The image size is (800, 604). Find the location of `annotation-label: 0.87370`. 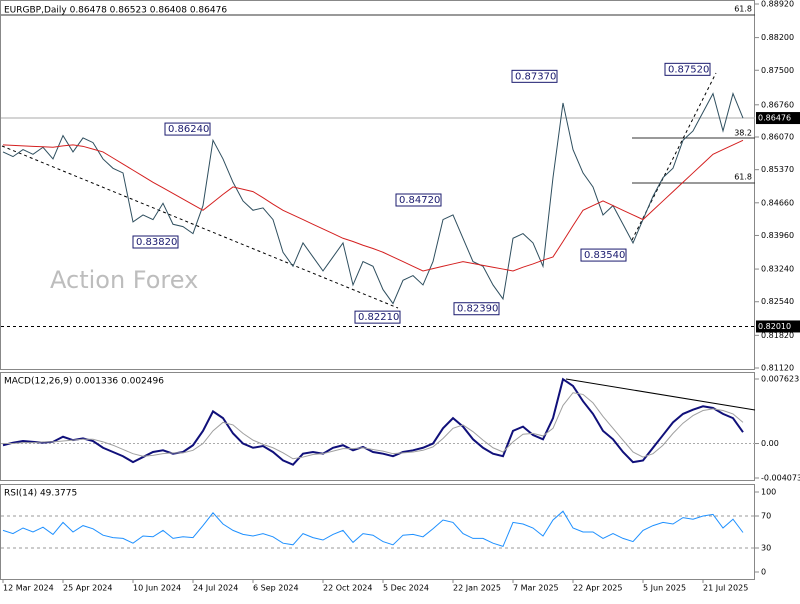

annotation-label: 0.87370 is located at coordinates (535, 76).